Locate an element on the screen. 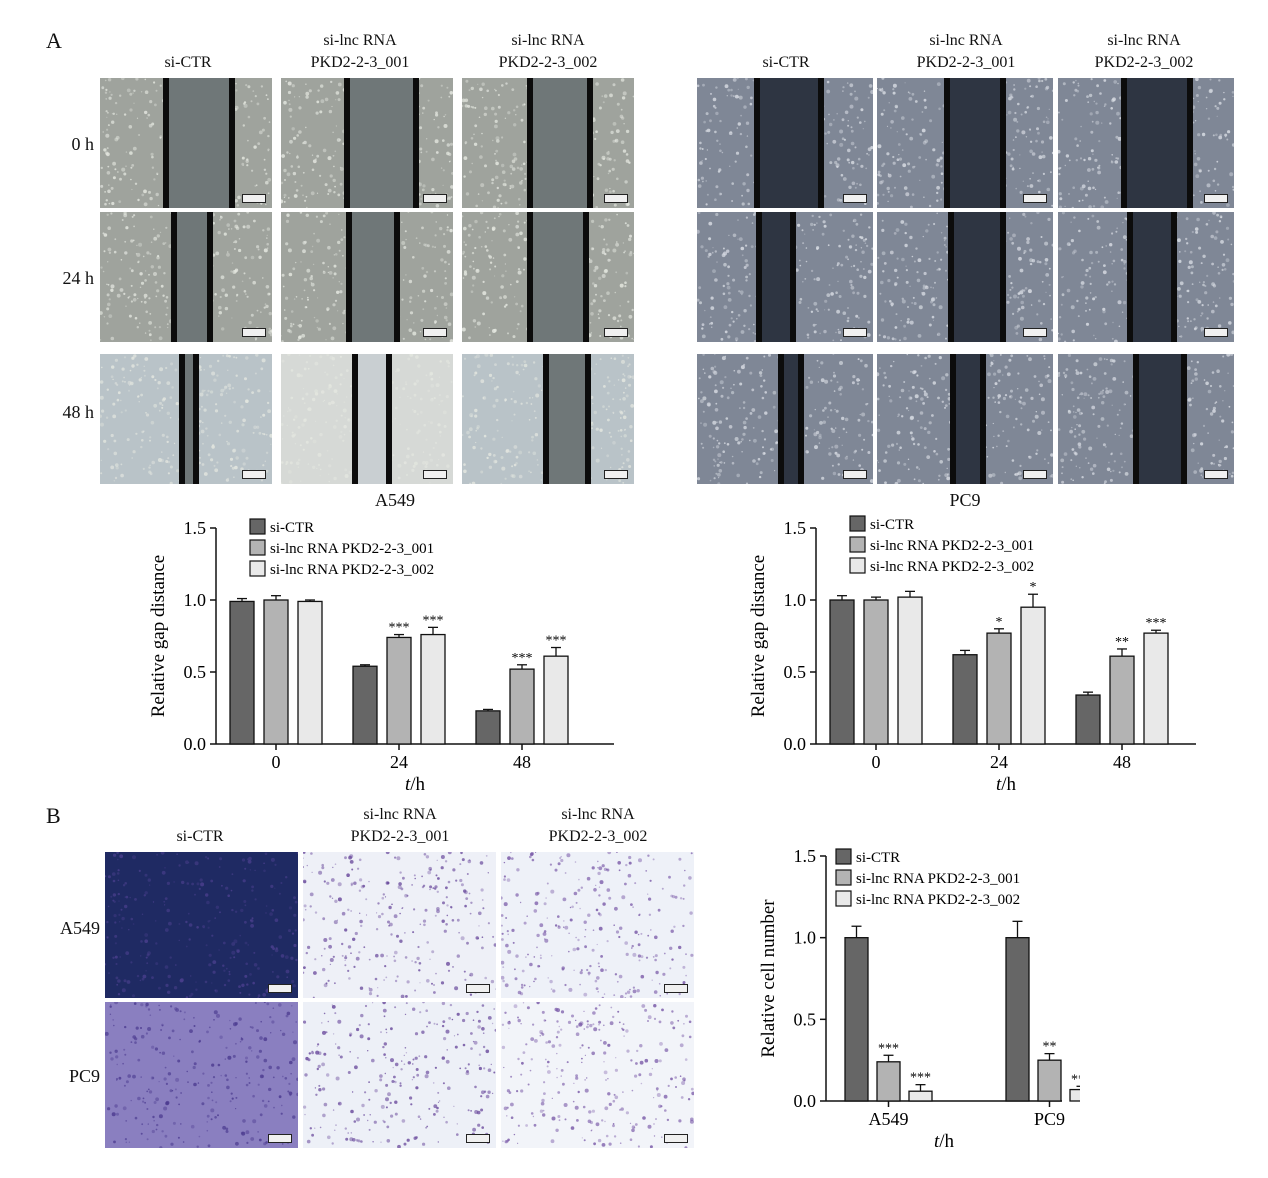 The image size is (1268, 1178). transwell-pc9-col3 is located at coordinates (597, 1075).